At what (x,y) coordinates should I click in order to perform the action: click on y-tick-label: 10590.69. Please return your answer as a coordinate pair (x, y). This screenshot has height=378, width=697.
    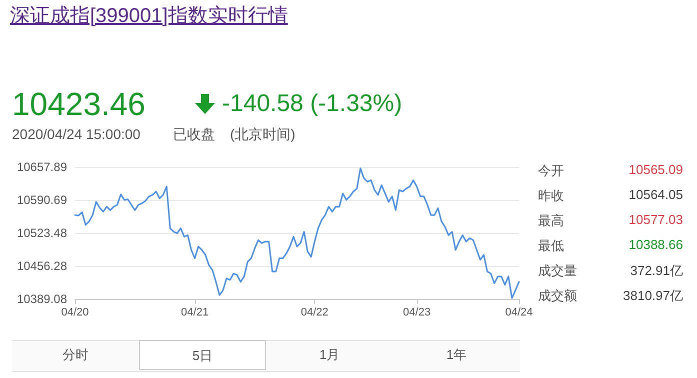
    Looking at the image, I should click on (42, 200).